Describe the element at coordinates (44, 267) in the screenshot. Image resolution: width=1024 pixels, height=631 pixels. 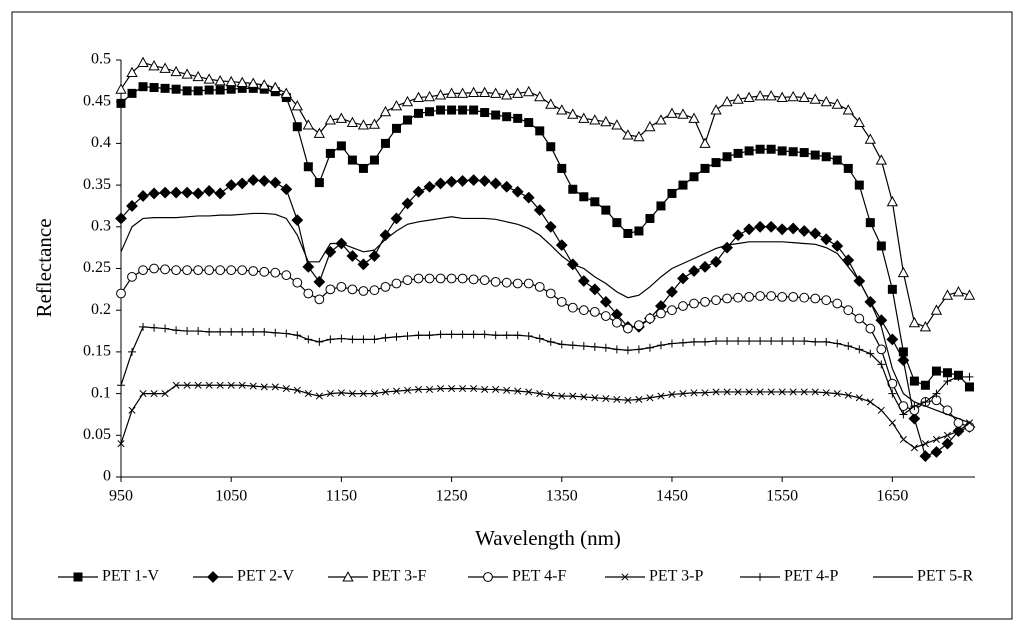
I see `y-axis-label: Reflectance` at that location.